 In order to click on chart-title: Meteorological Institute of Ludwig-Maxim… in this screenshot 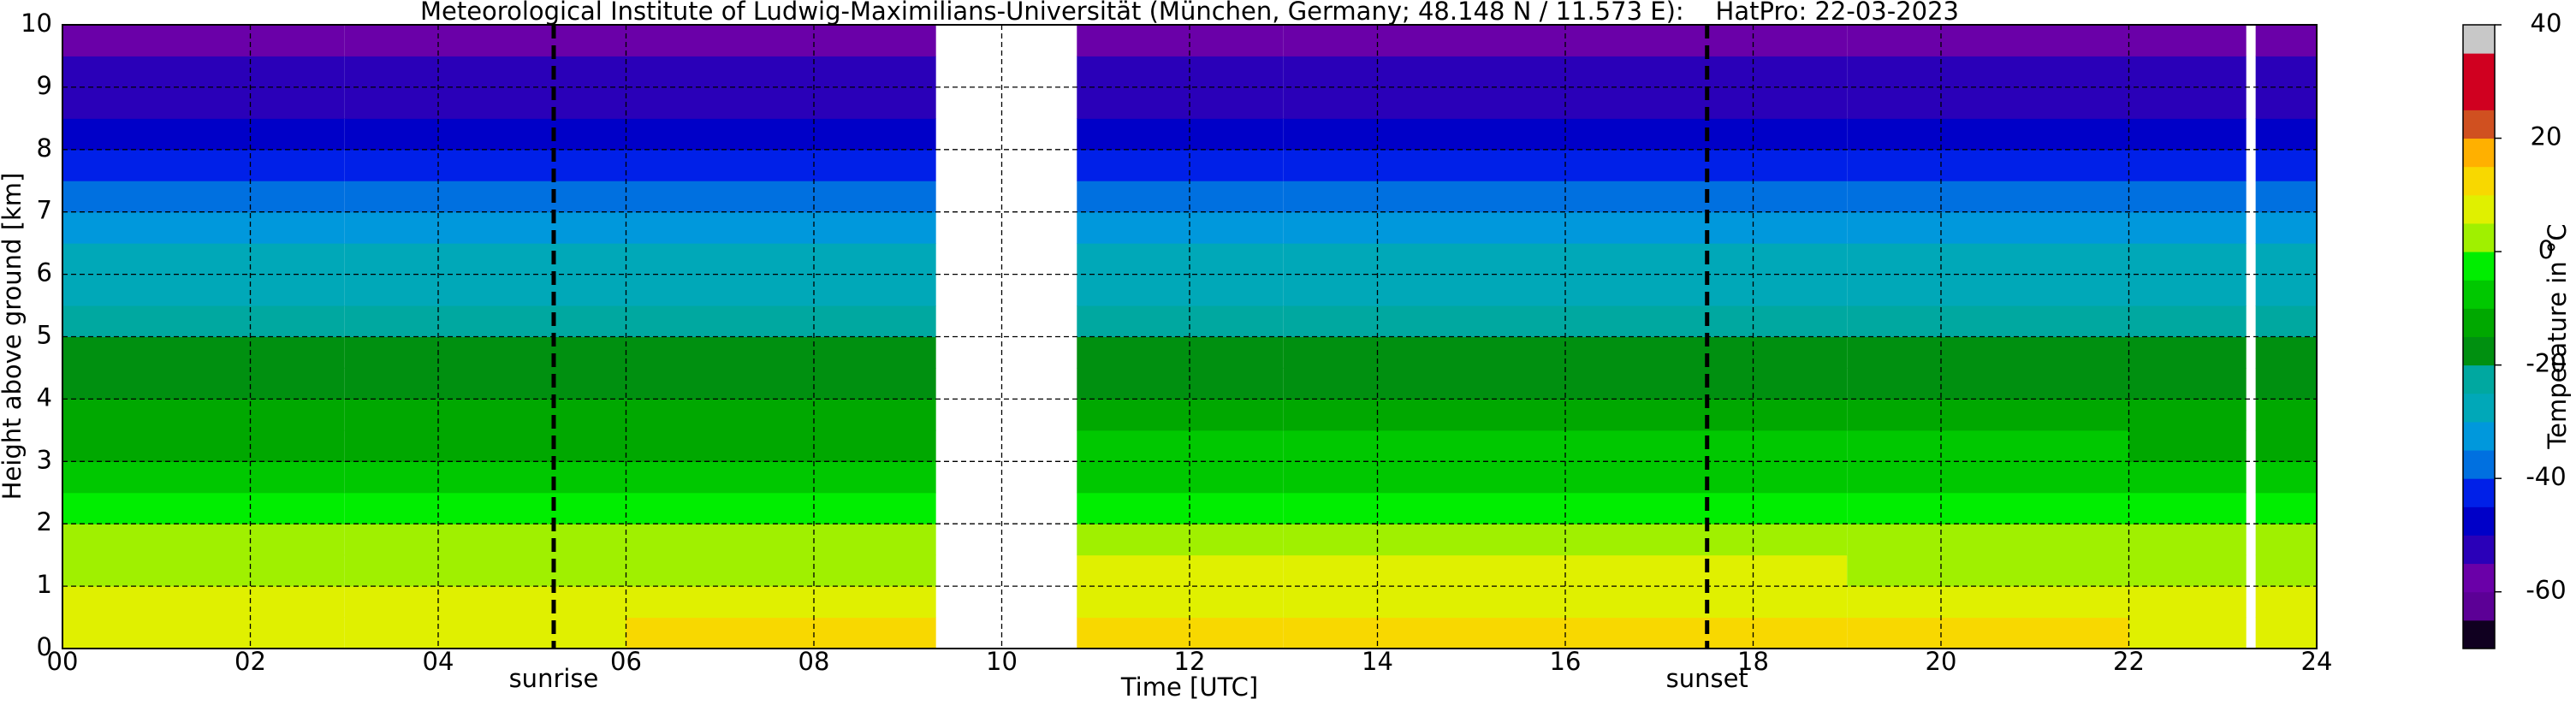, I will do `click(1189, 13)`.